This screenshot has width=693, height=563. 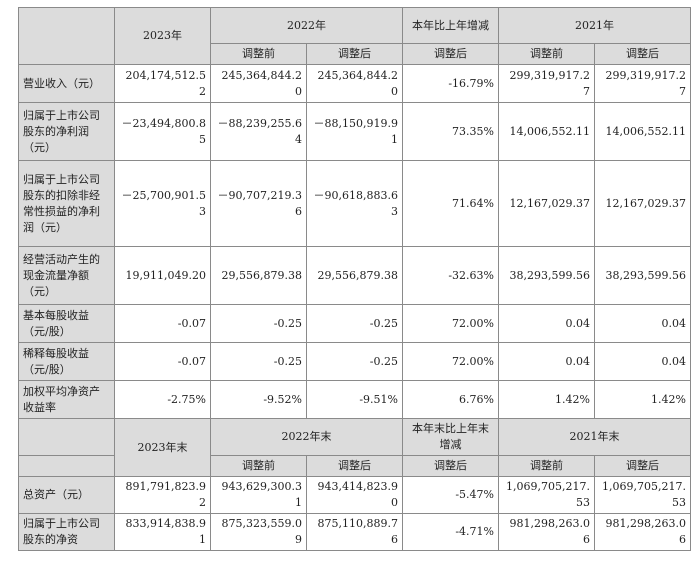 I want to click on value-2023: 833,914,838.91, so click(x=162, y=532).